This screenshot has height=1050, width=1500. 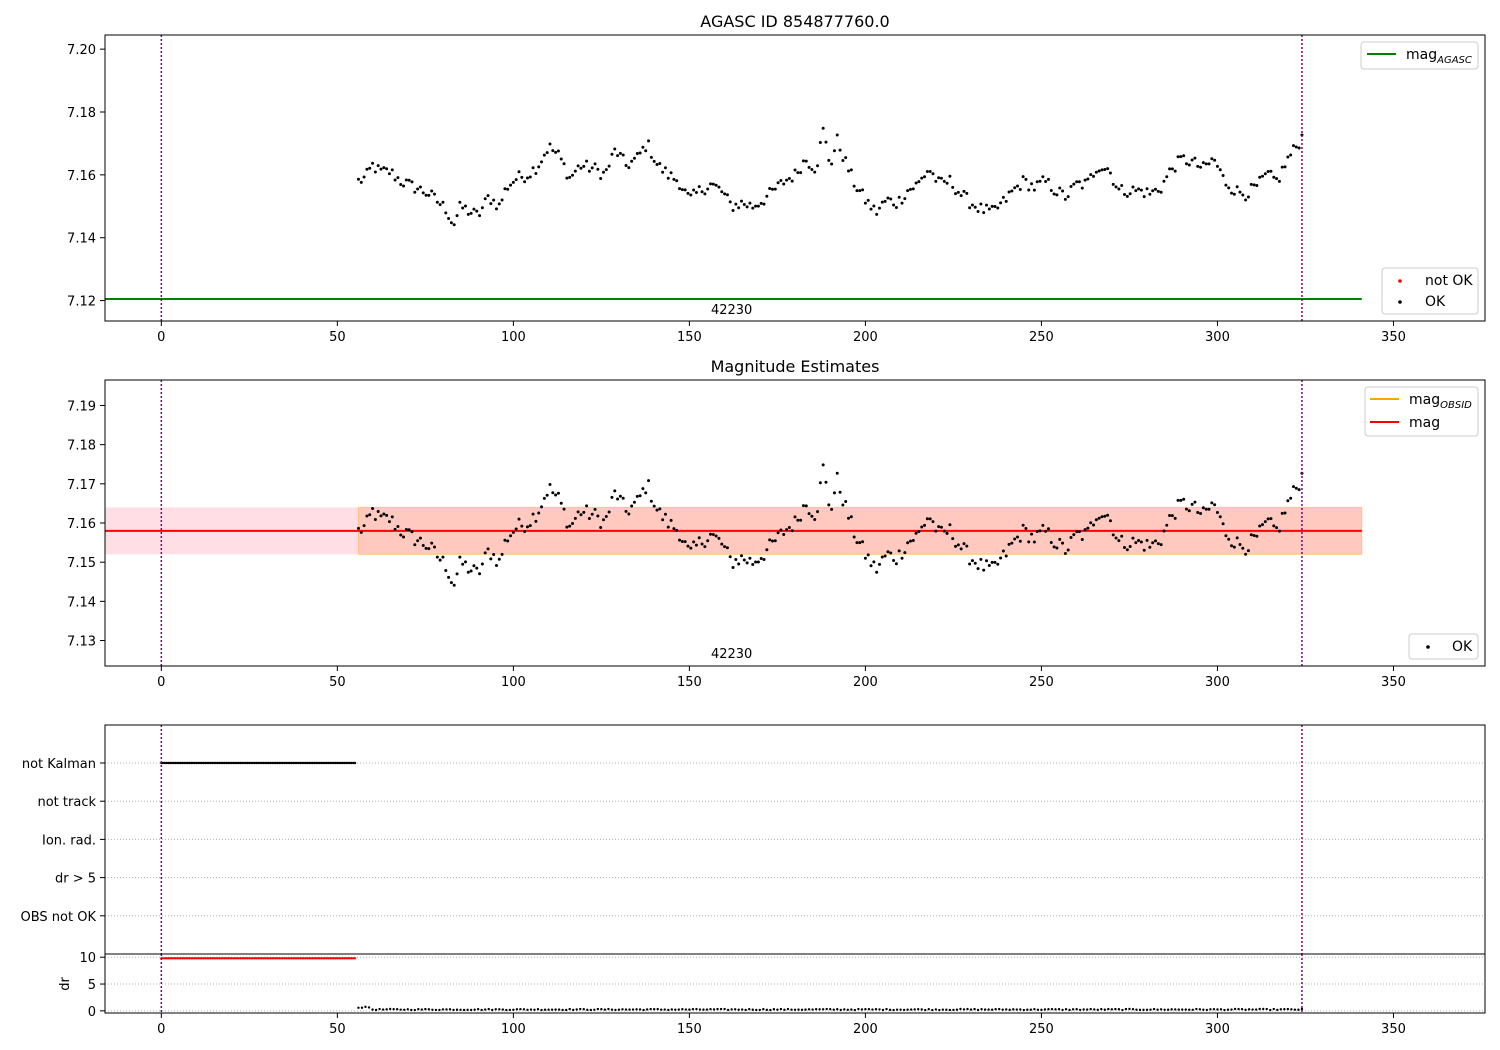 What do you see at coordinates (1419, 55) in the screenshot?
I see `agasc-legend-top: magAGASC` at bounding box center [1419, 55].